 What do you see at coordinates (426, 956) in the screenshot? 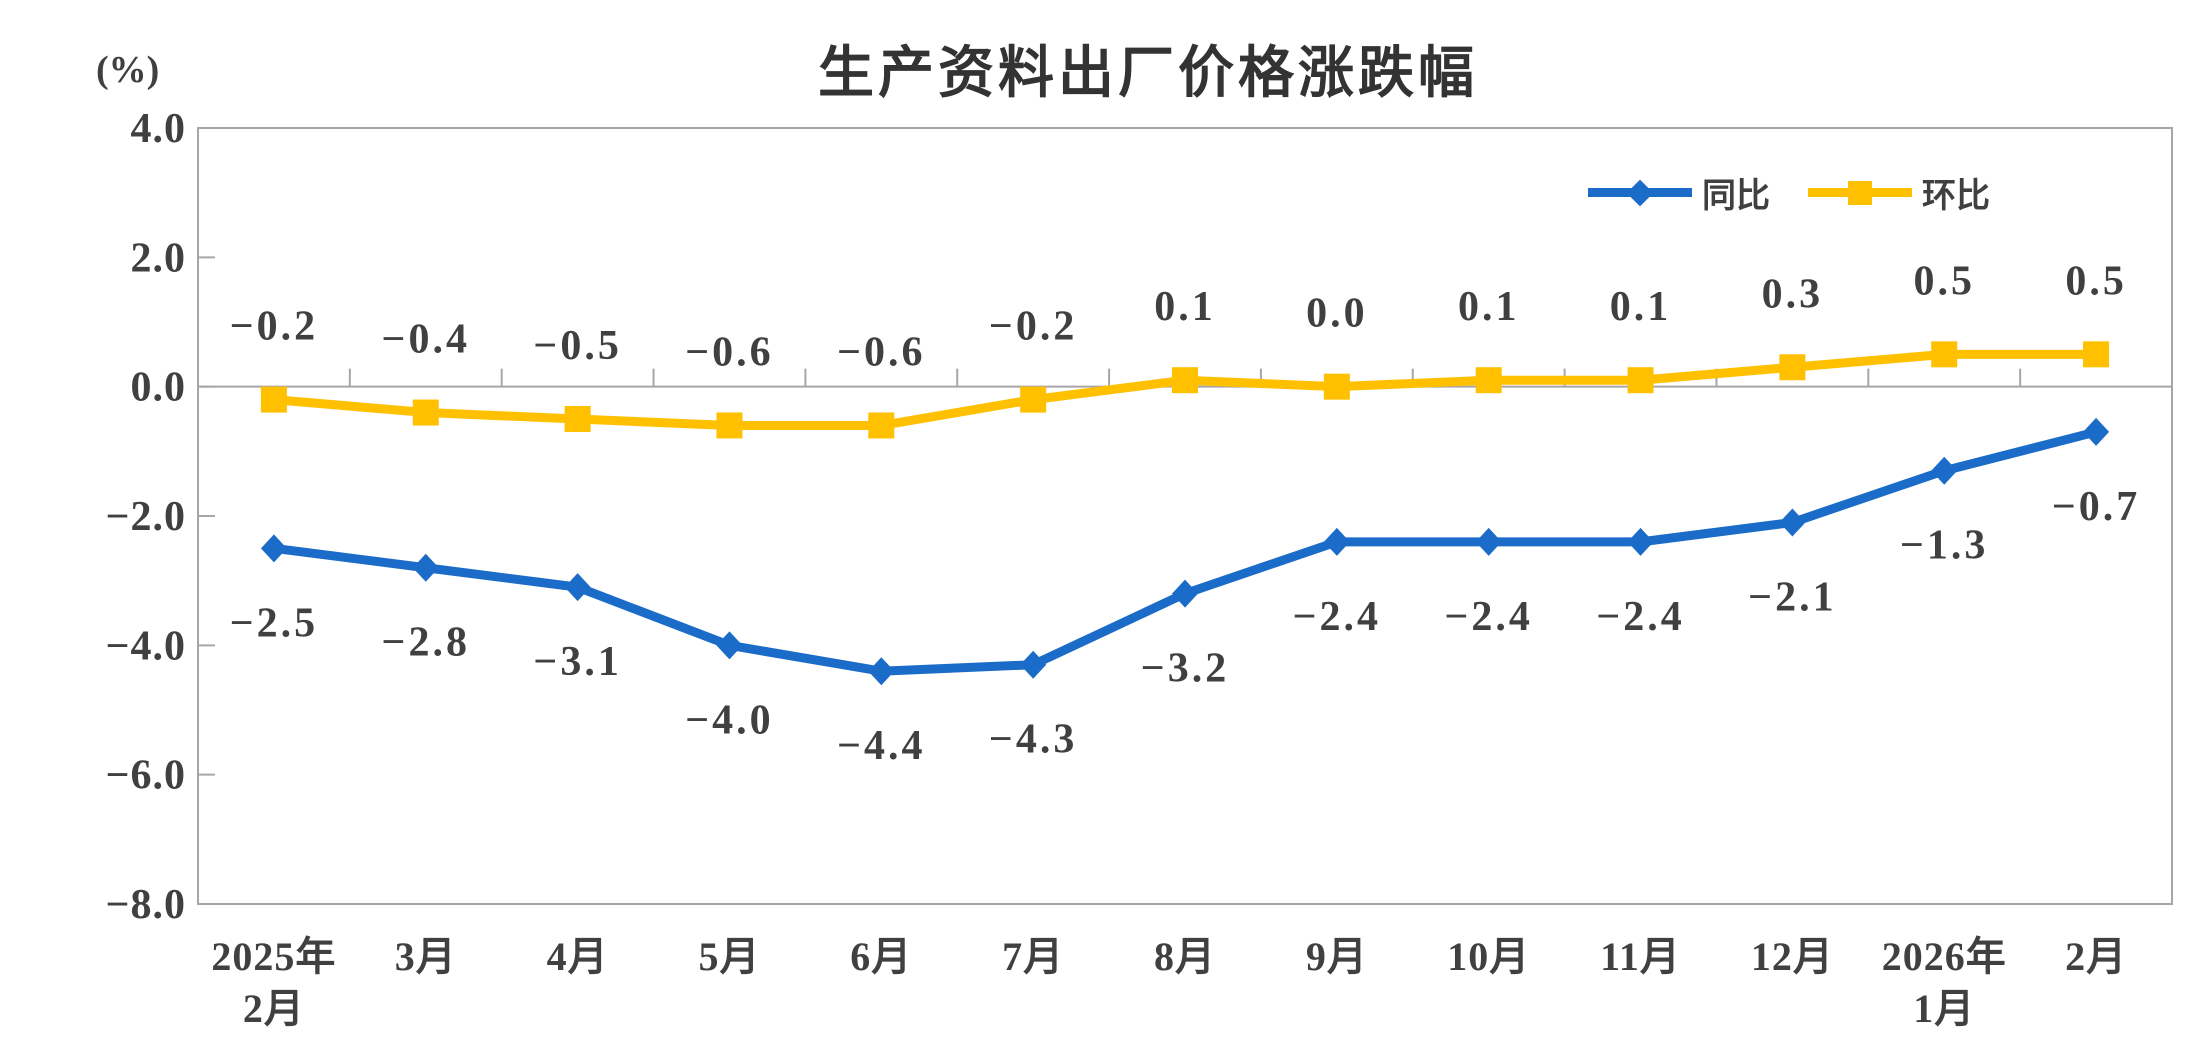
I see `x-category-label: 3月` at bounding box center [426, 956].